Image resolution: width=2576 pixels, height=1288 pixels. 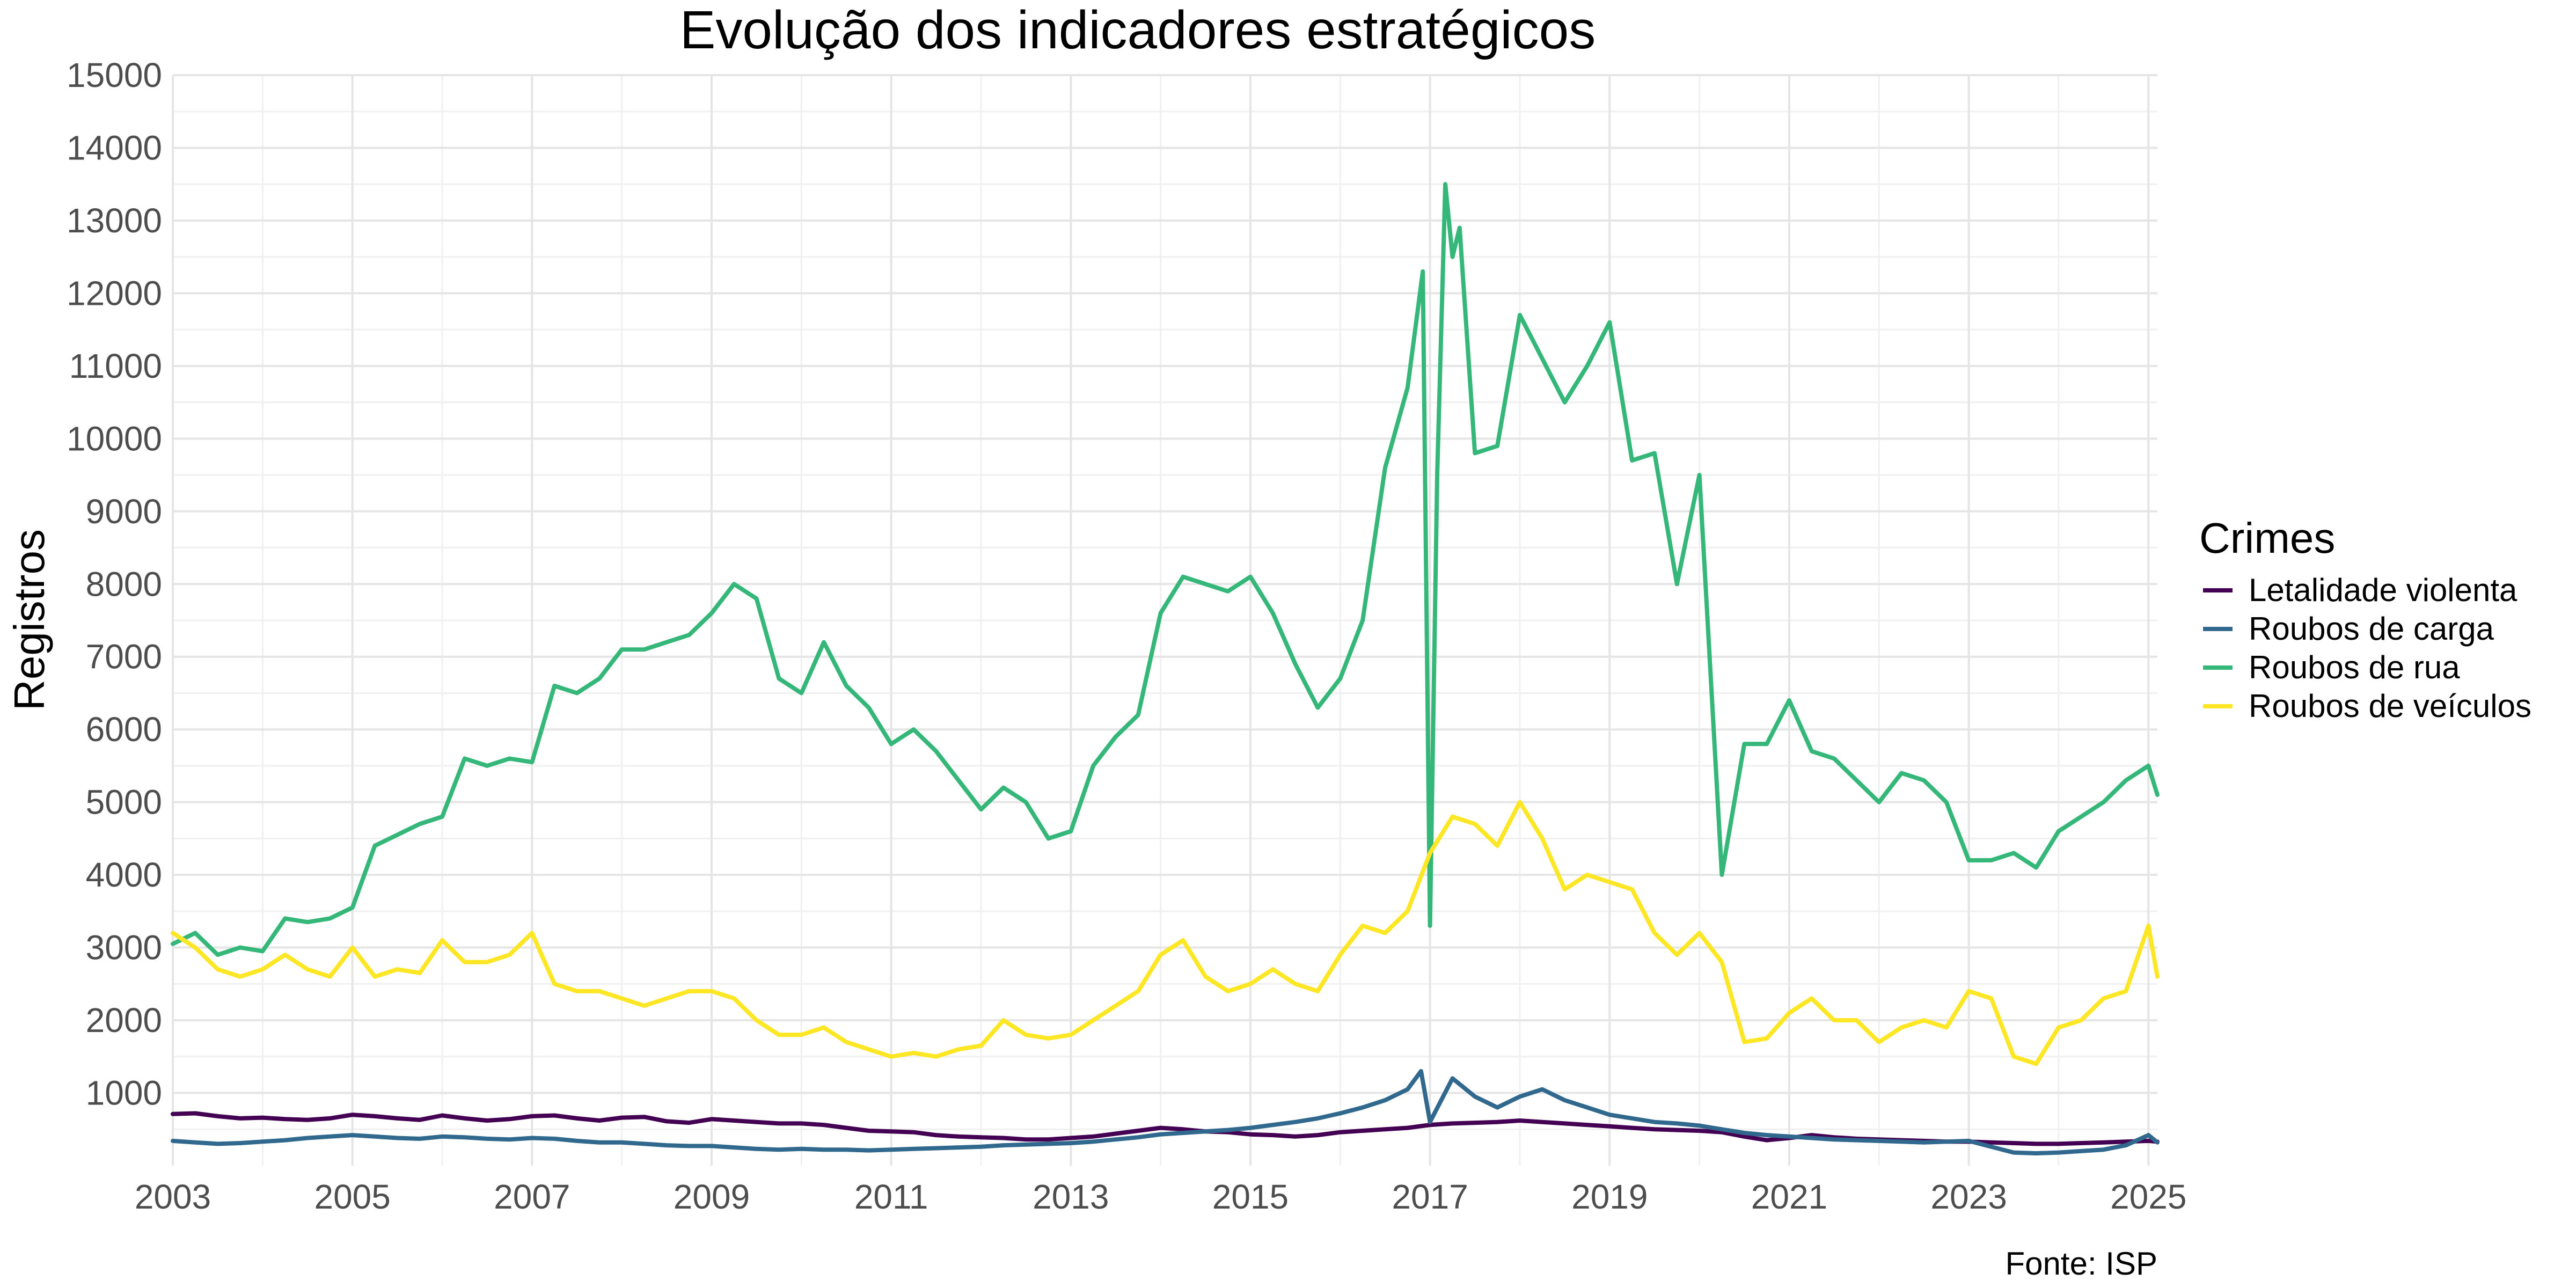 I want to click on x-tick-label: 2013, so click(x=1071, y=1196).